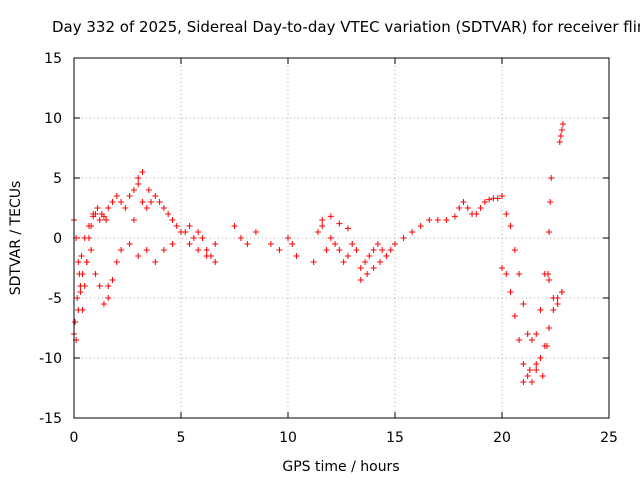 The width and height of the screenshot is (640, 480). What do you see at coordinates (340, 467) in the screenshot?
I see `x-axis-label: GPS time / hours` at bounding box center [340, 467].